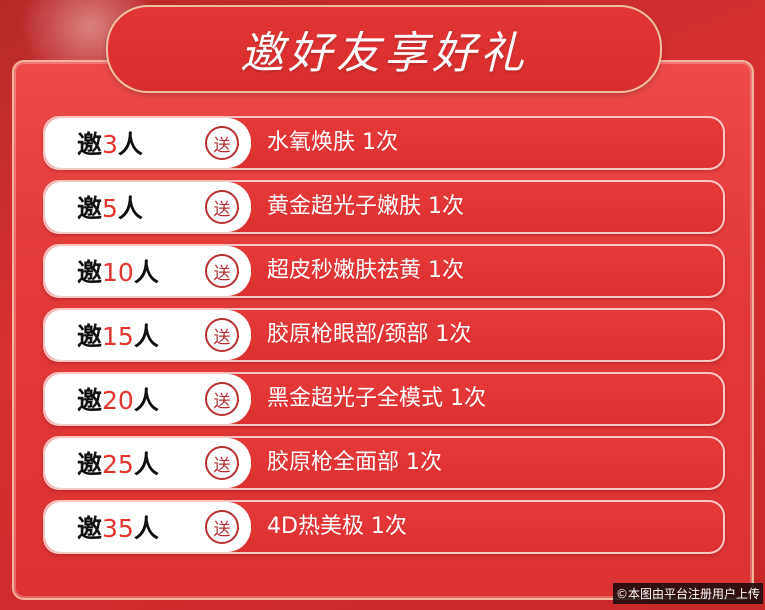  Describe the element at coordinates (687, 593) in the screenshot. I see `watermark: ©本图由平台注册用户上传` at that location.